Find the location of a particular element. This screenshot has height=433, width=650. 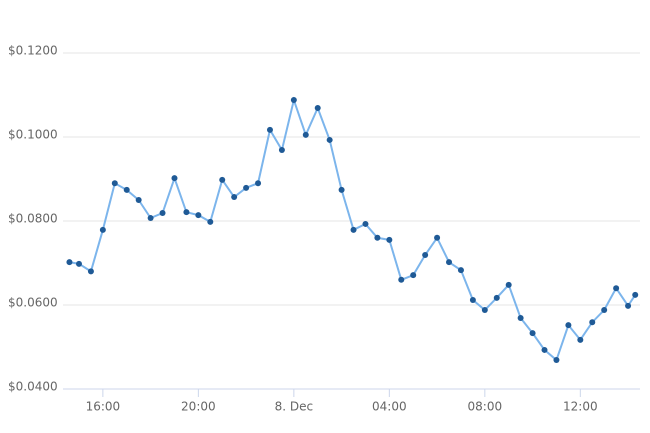

y-tick-label: $0.1200 is located at coordinates (33, 51).